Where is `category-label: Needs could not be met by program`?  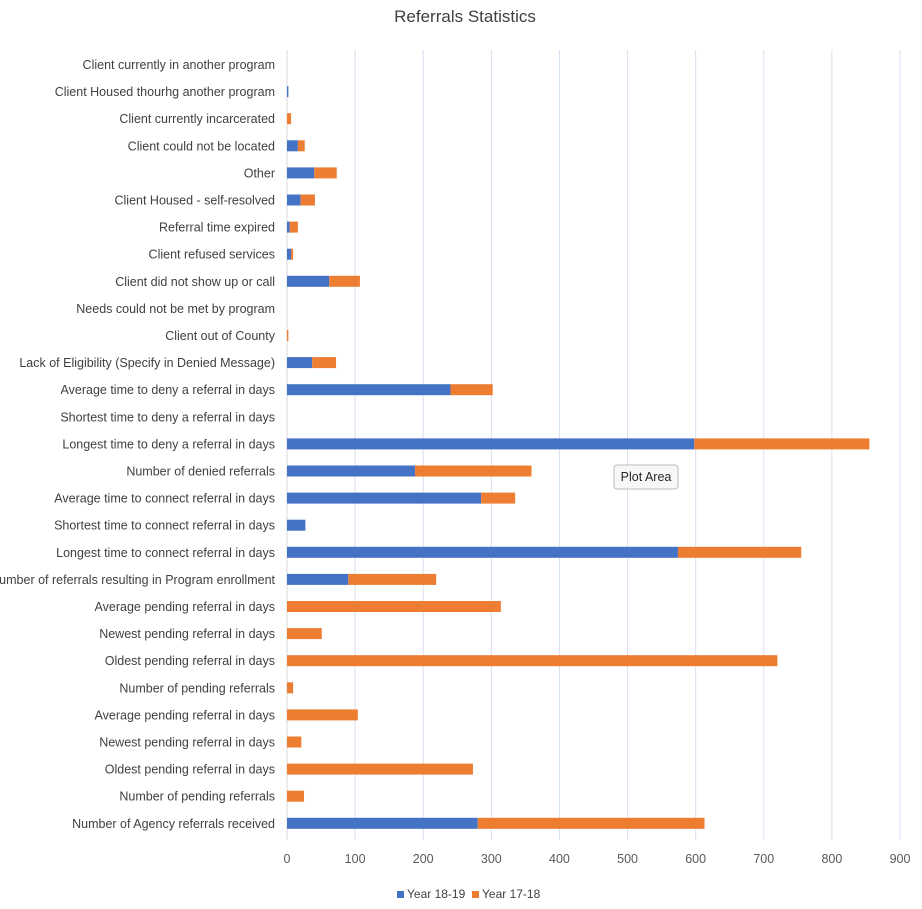 category-label: Needs could not be met by program is located at coordinates (175, 309).